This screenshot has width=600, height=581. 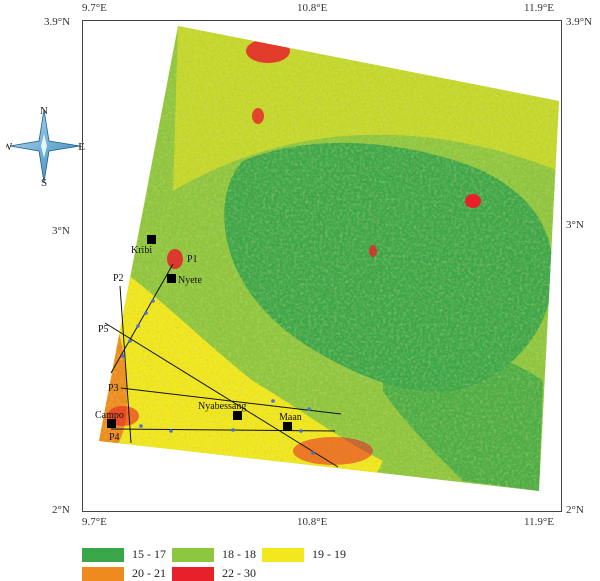 What do you see at coordinates (218, 377) in the screenshot?
I see `sample-points` at bounding box center [218, 377].